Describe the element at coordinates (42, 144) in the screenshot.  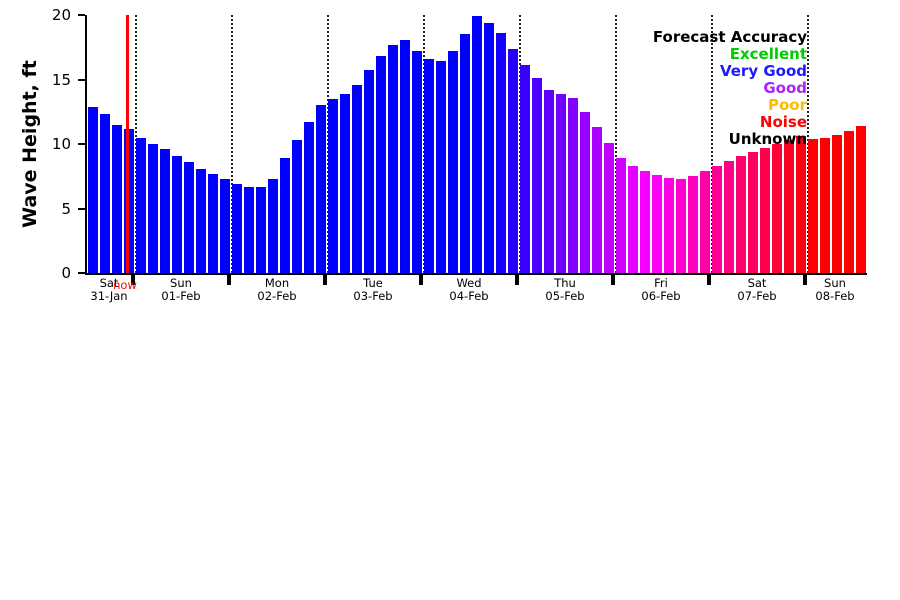
I see `y-axis: 0 5 10 15 20` at that location.